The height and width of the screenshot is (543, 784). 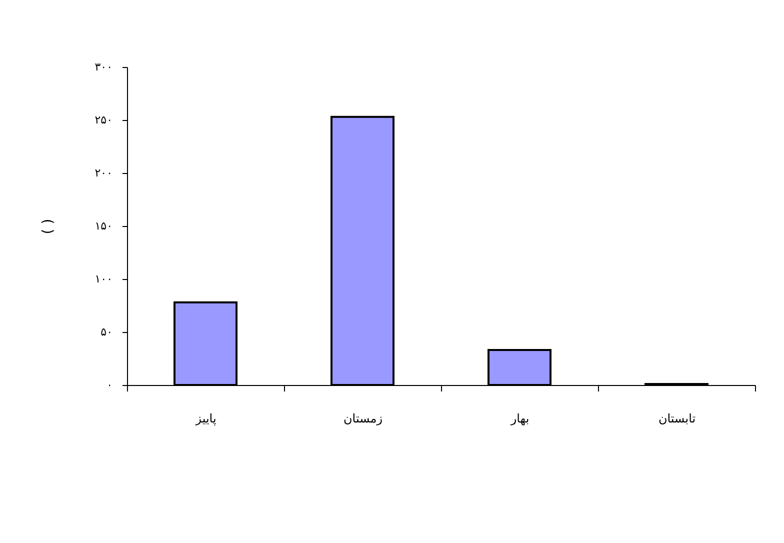 What do you see at coordinates (103, 279) in the screenshot?
I see `y-tick-label: ۱۰۰` at bounding box center [103, 279].